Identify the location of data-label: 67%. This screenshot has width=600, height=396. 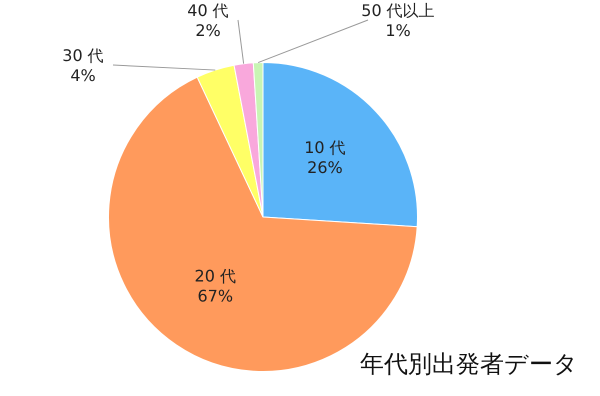
(215, 296).